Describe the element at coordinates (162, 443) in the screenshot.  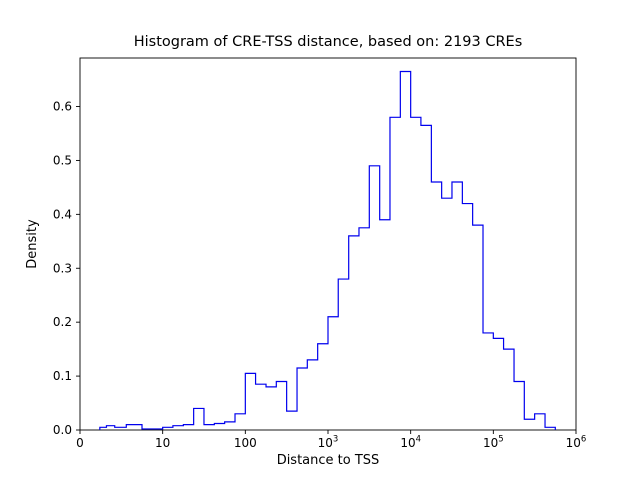
I see `x-tick-label: 10` at that location.